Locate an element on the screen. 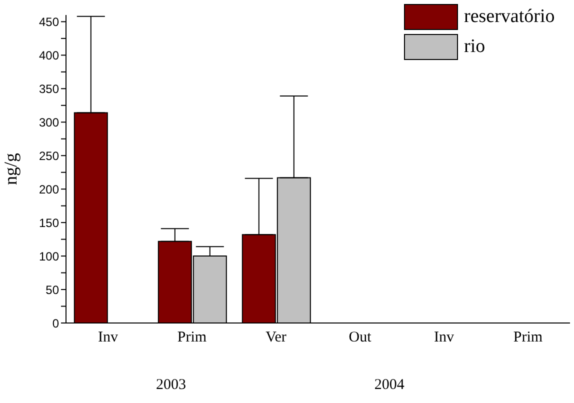 The width and height of the screenshot is (574, 403). x-tick-label: Out is located at coordinates (360, 338).